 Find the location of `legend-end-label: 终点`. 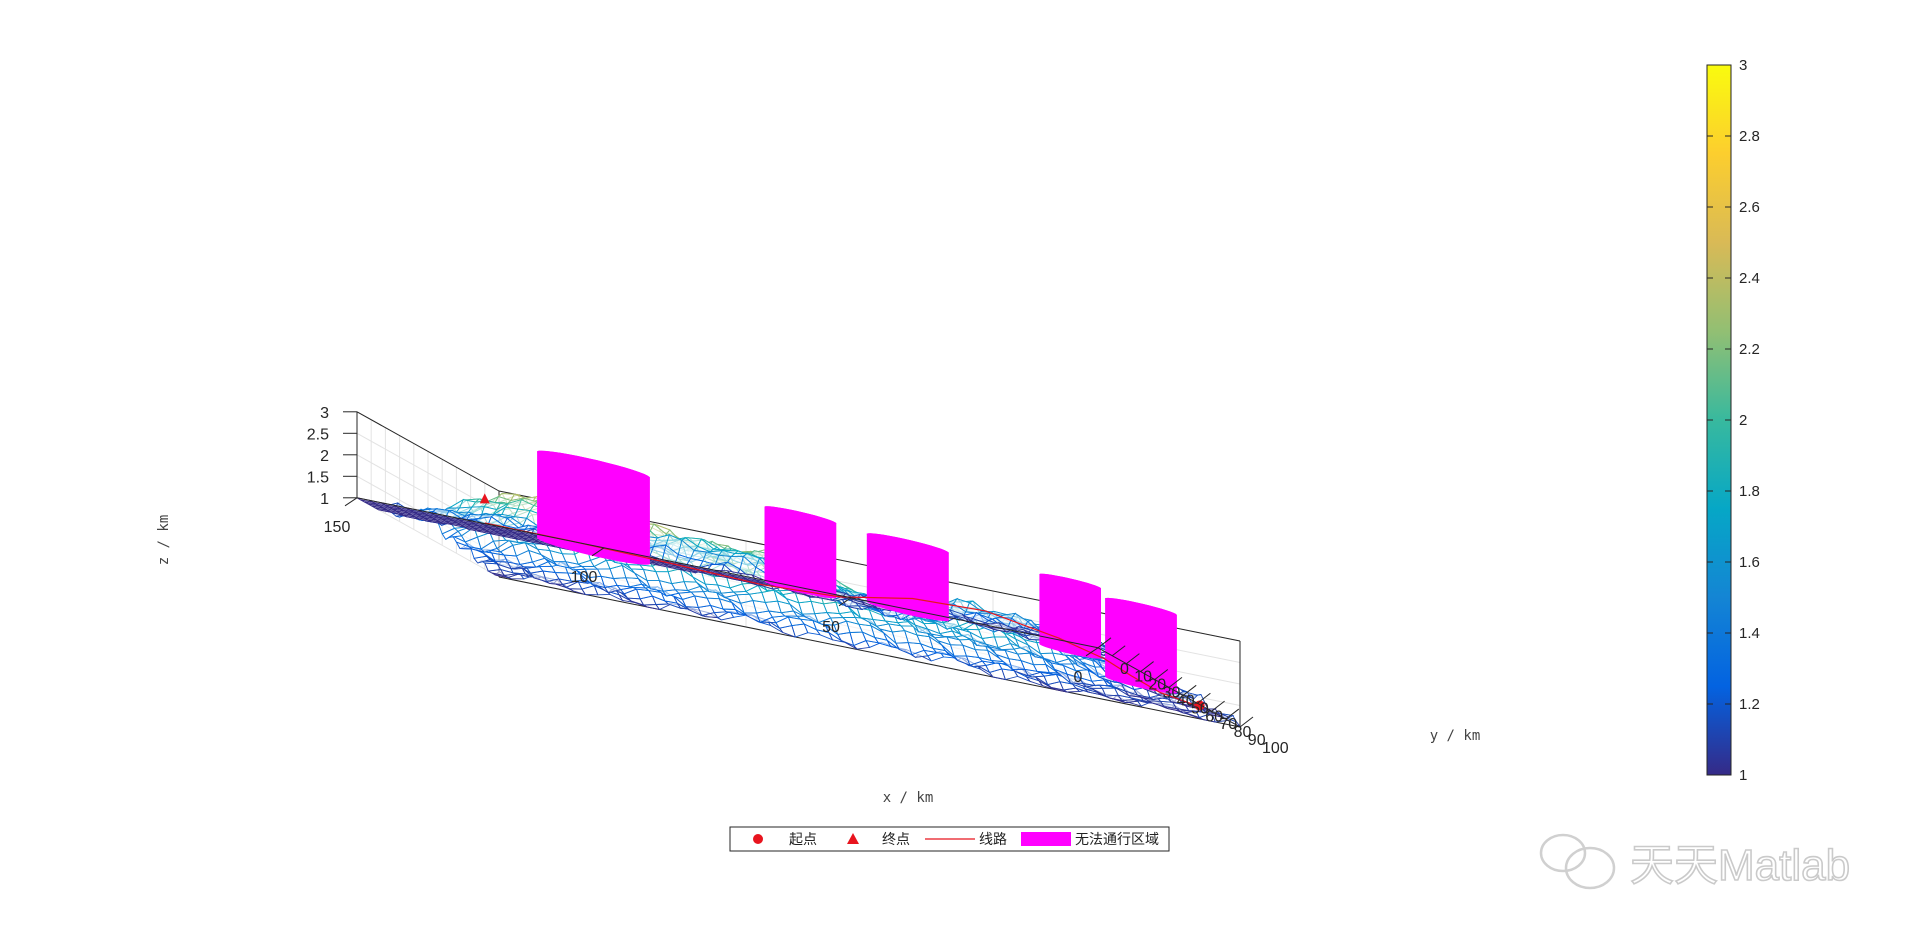

legend-end-label: 终点 is located at coordinates (896, 839).